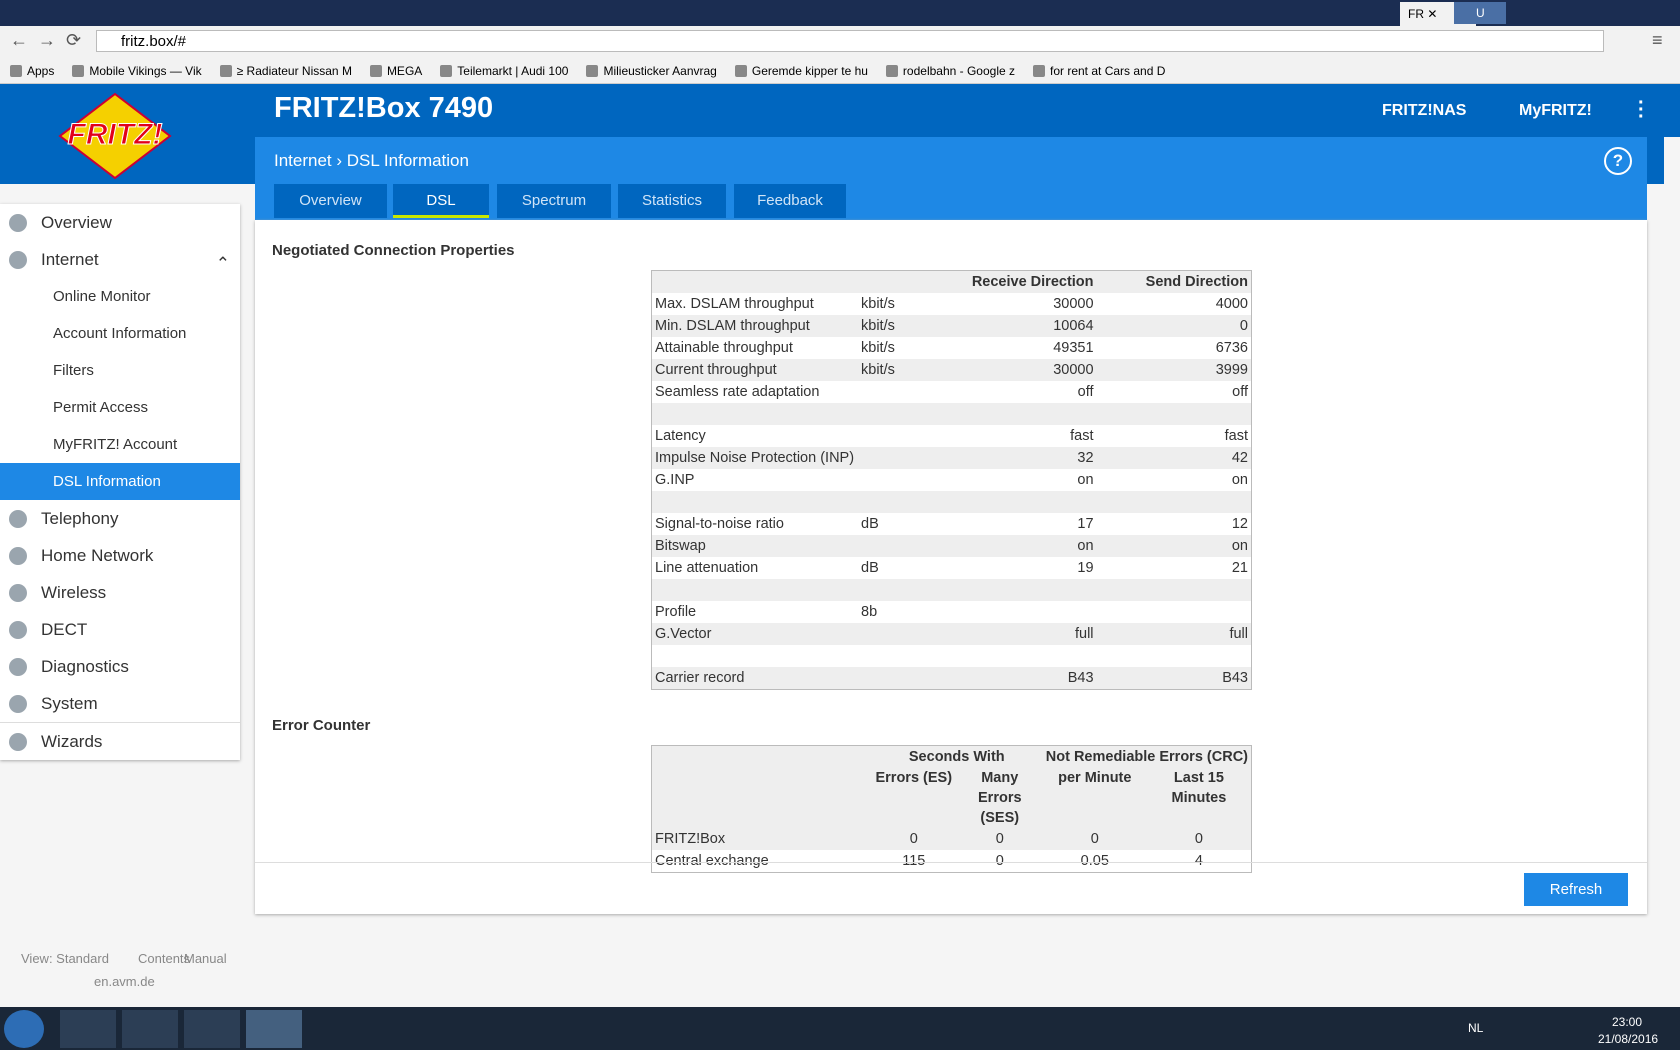 This screenshot has height=1050, width=1680. I want to click on nav-label: Telephony, so click(80, 518).